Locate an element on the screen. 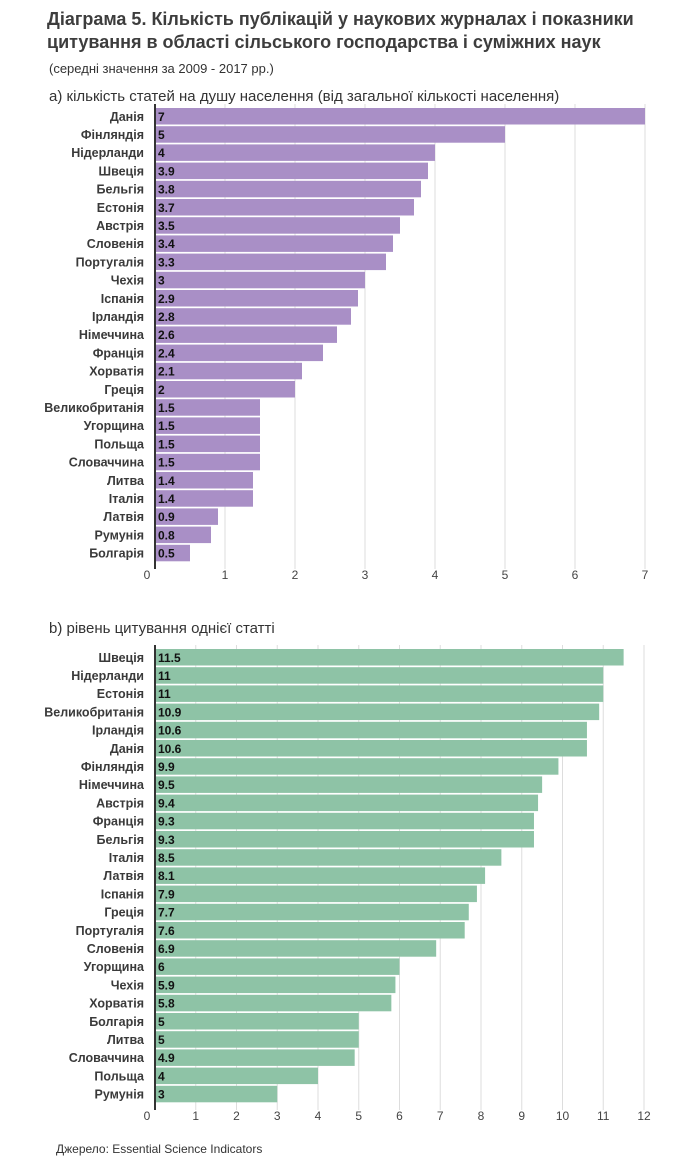 This screenshot has height=1174, width=700. panel-b-category-label: Австрія is located at coordinates (120, 803).